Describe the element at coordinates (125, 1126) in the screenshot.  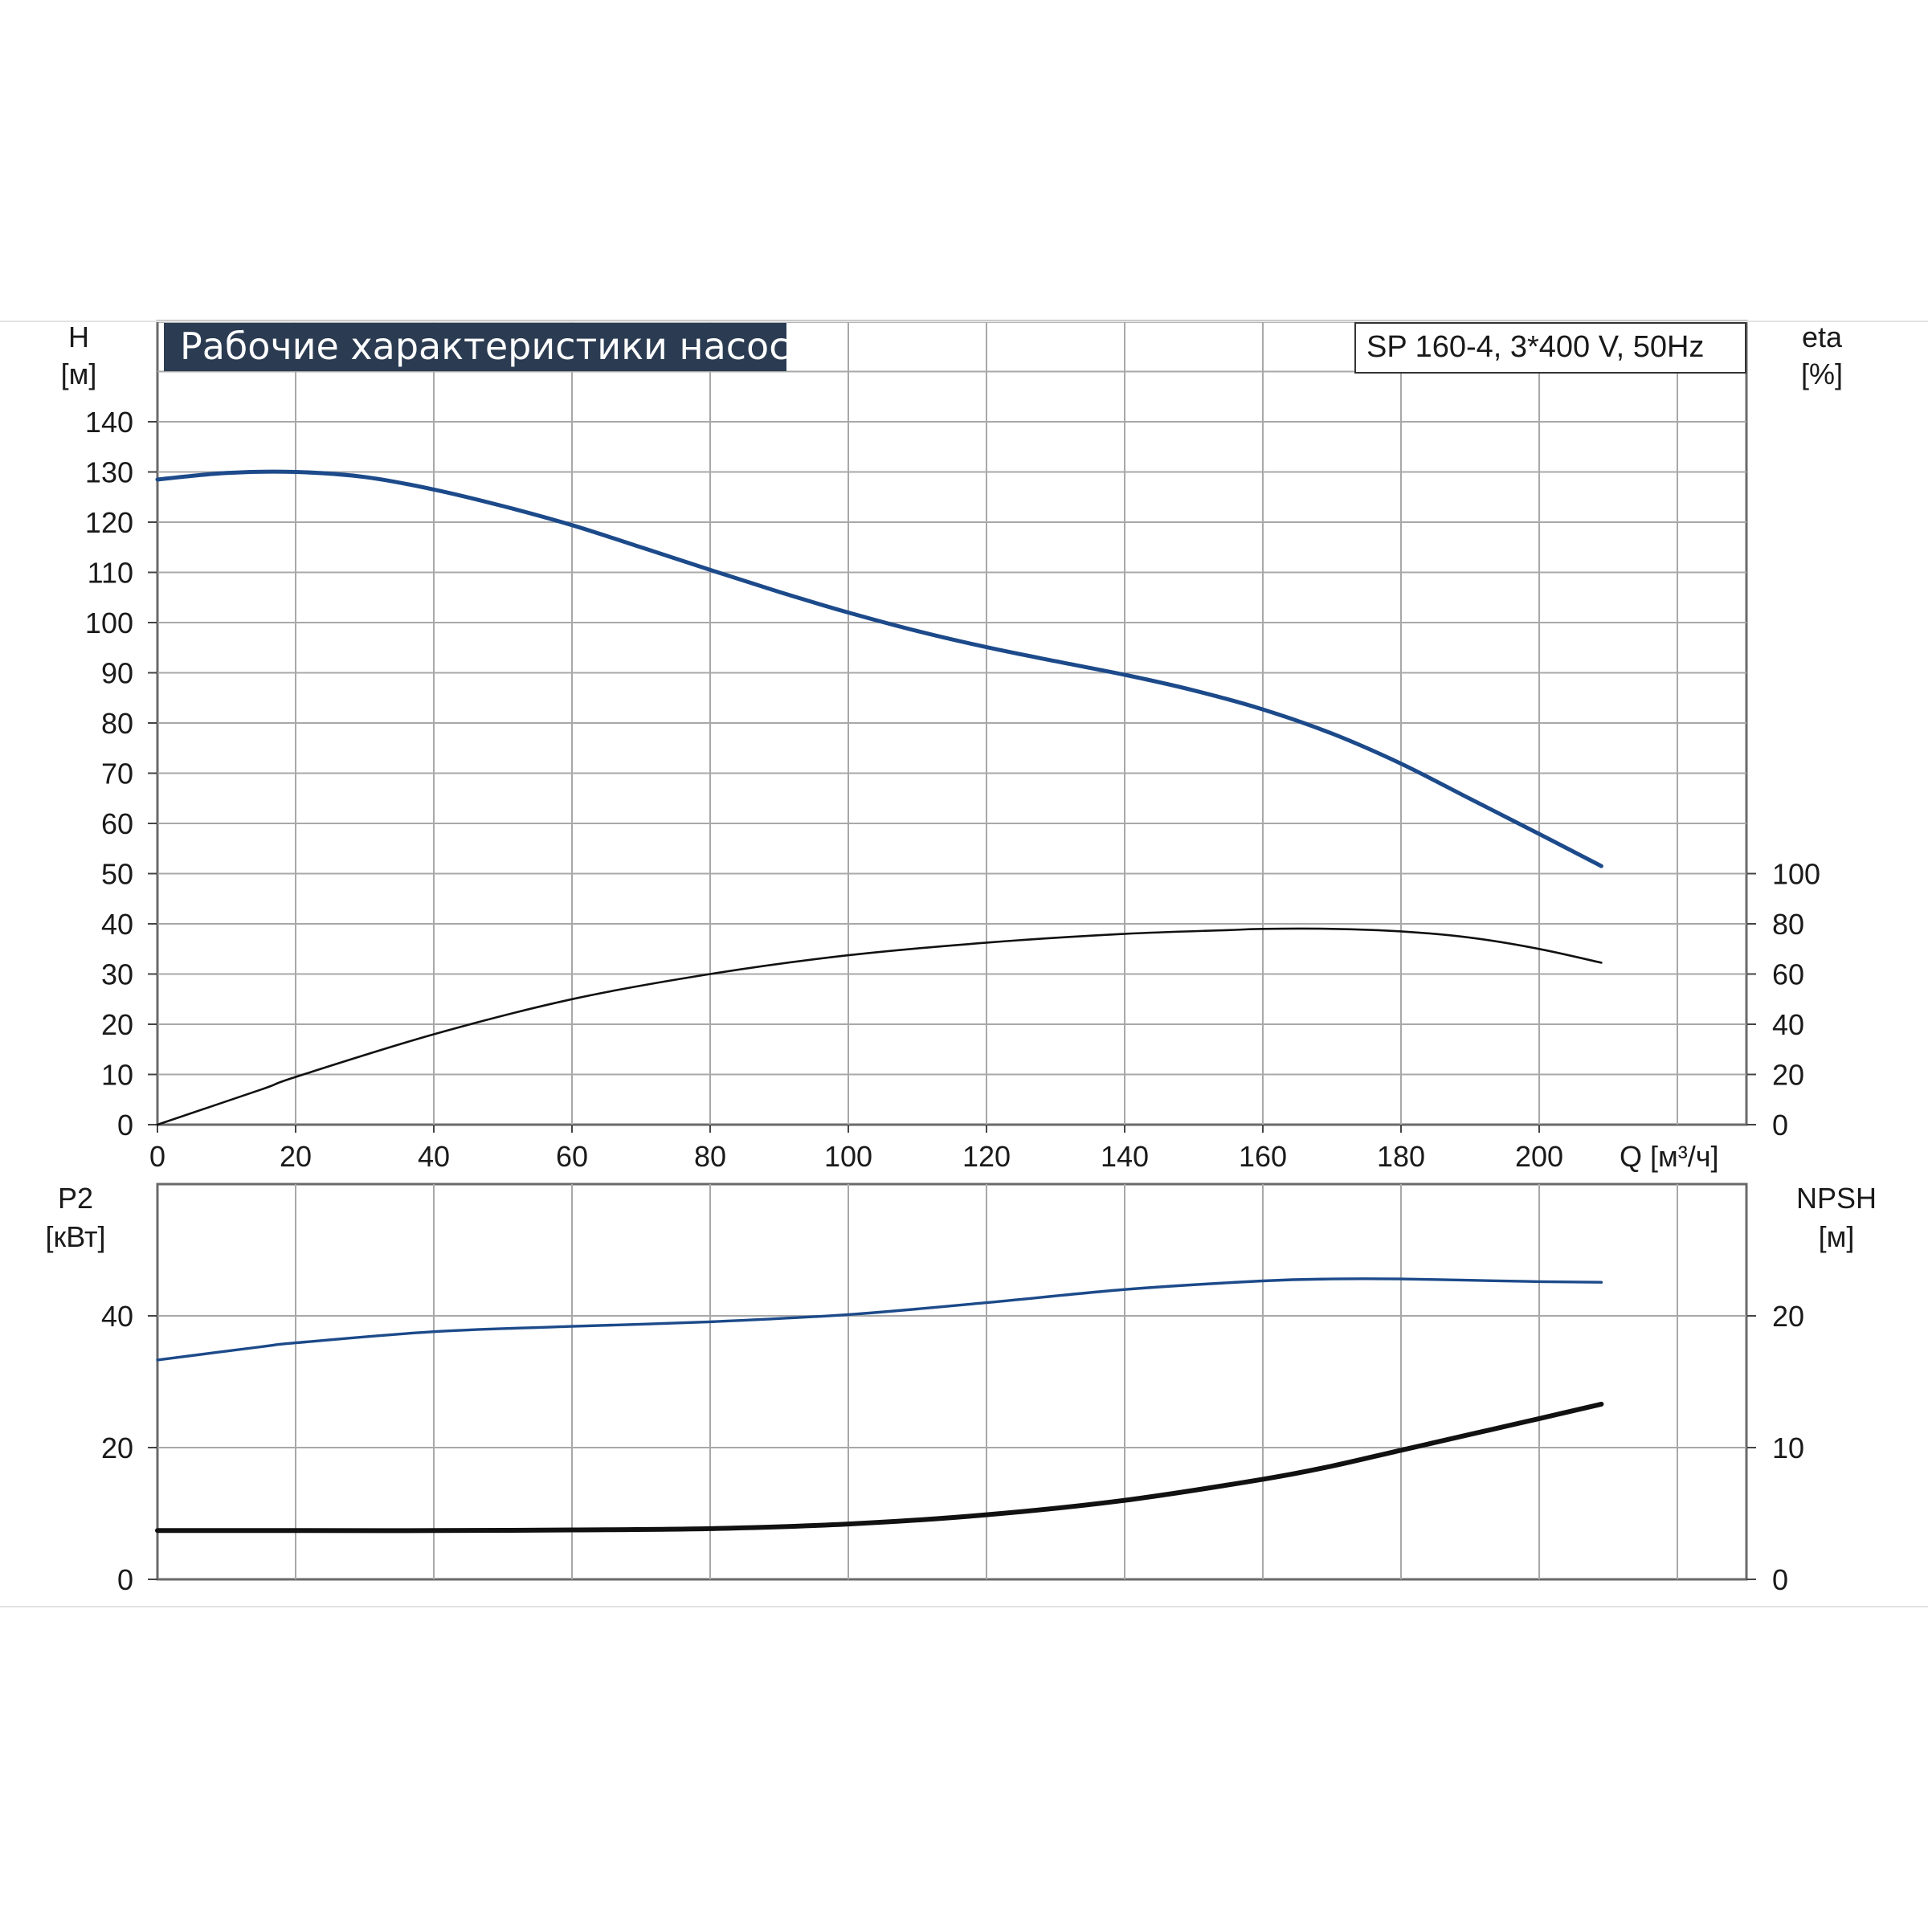
I see `top-left-tick-label: 0` at that location.